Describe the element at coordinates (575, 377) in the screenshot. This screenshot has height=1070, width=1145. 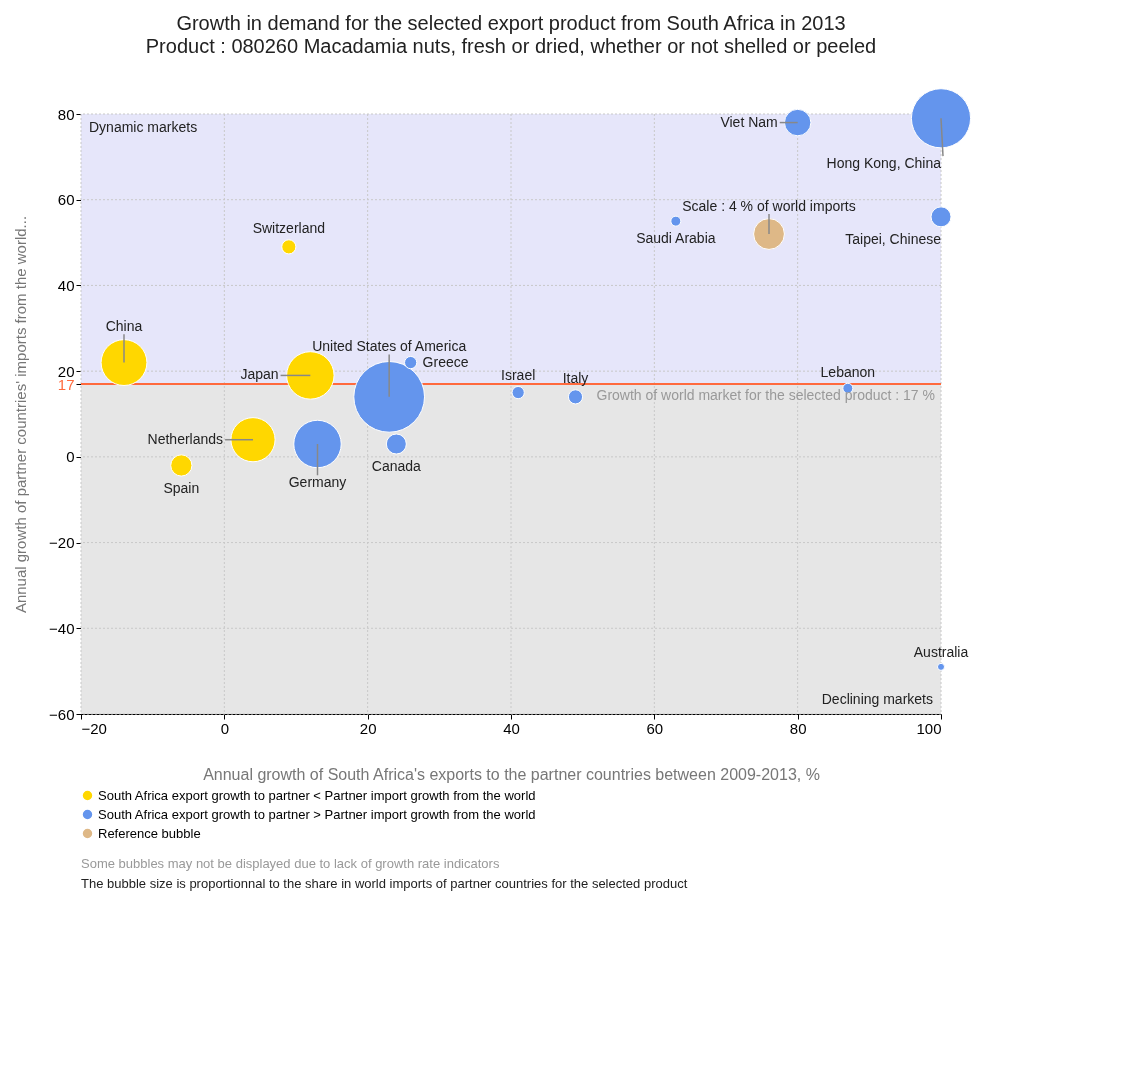
I see `annotation: Italy` at that location.